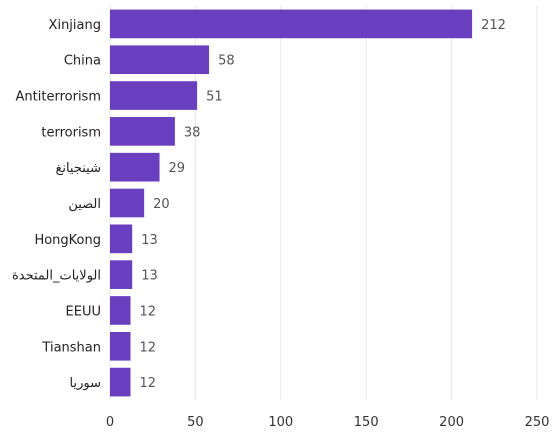  I want to click on x-tick-label: 200, so click(451, 422).